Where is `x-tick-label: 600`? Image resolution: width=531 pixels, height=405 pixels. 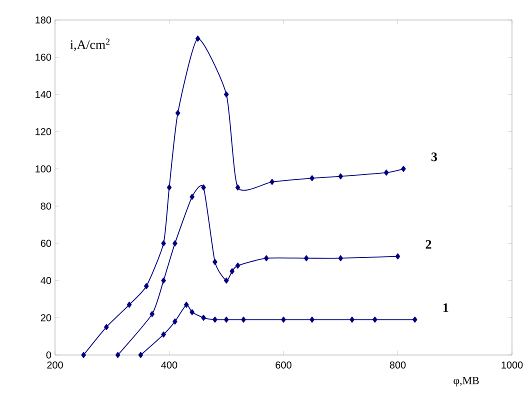
x-tick-label: 600 is located at coordinates (284, 365).